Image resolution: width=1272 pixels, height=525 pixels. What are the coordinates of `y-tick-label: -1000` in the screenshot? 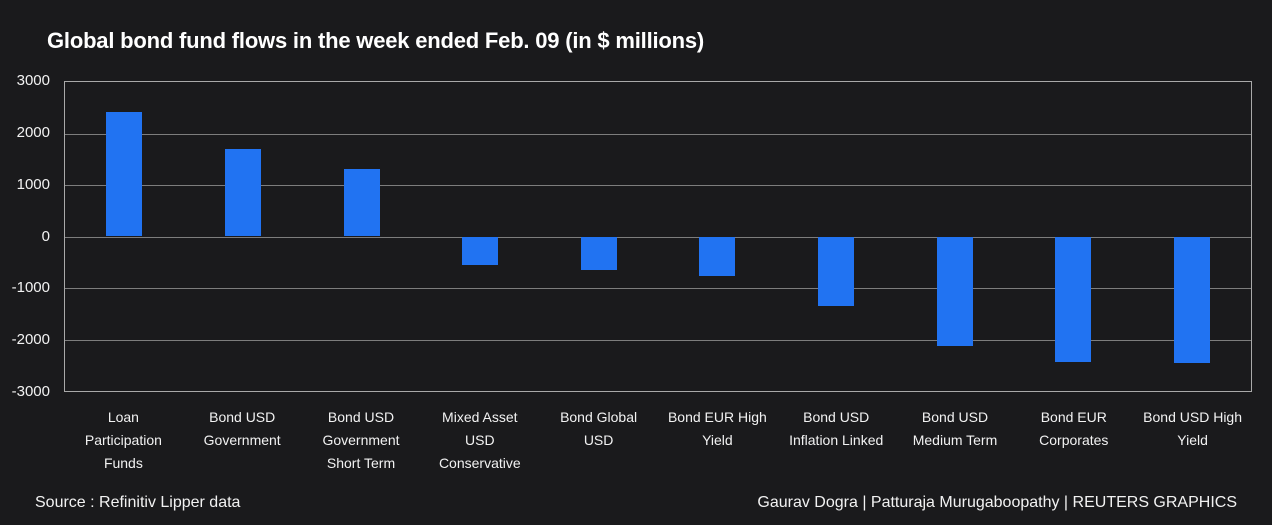 It's located at (30, 288).